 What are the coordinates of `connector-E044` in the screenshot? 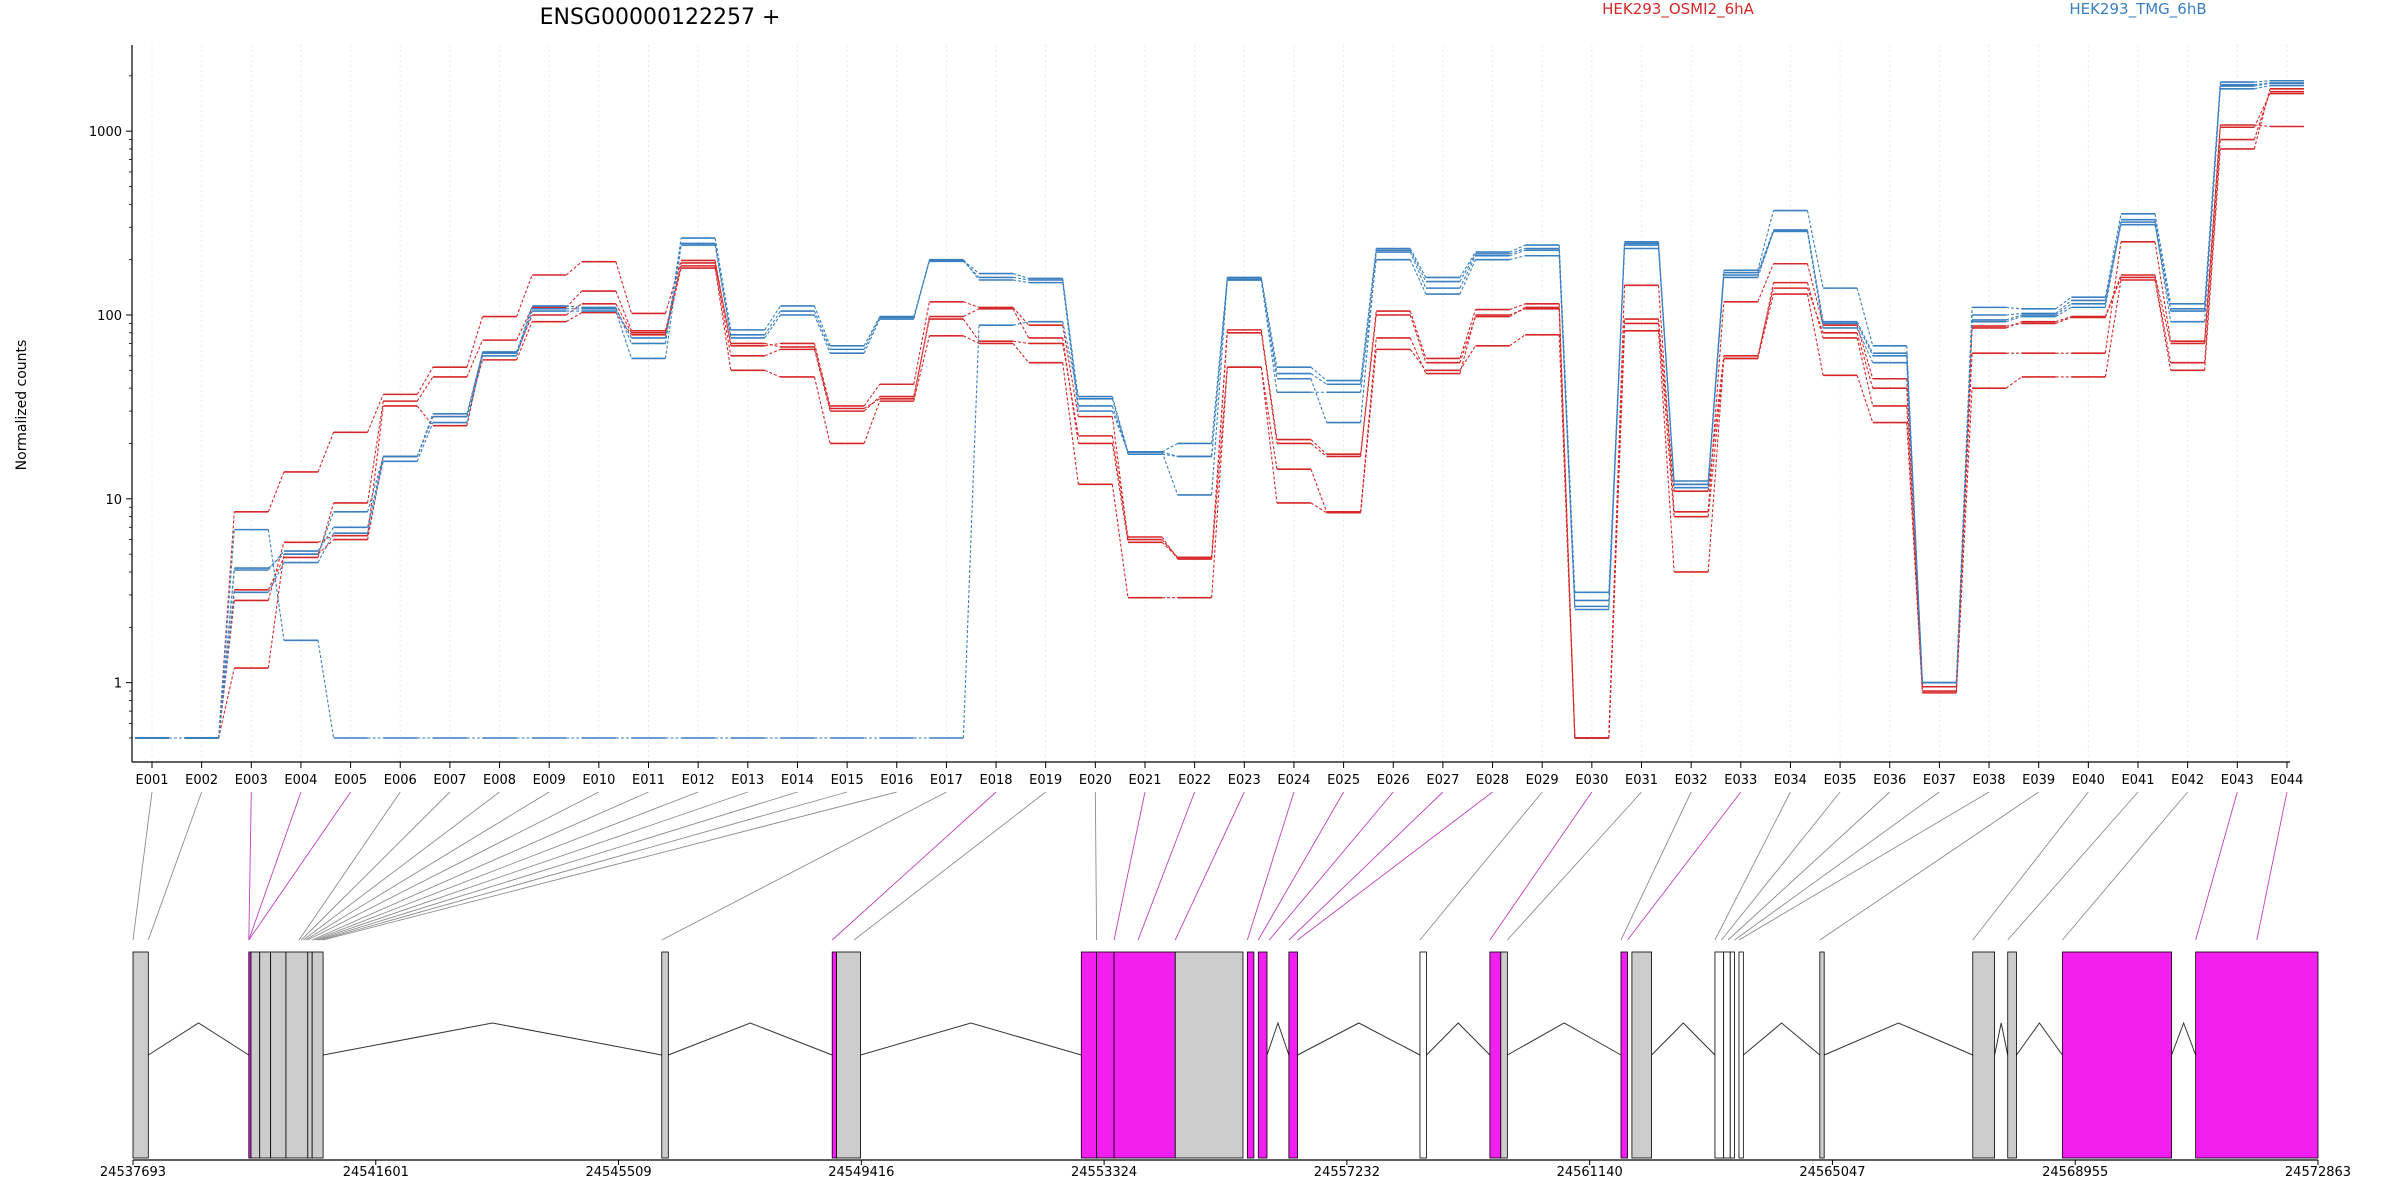 It's located at (2272, 866).